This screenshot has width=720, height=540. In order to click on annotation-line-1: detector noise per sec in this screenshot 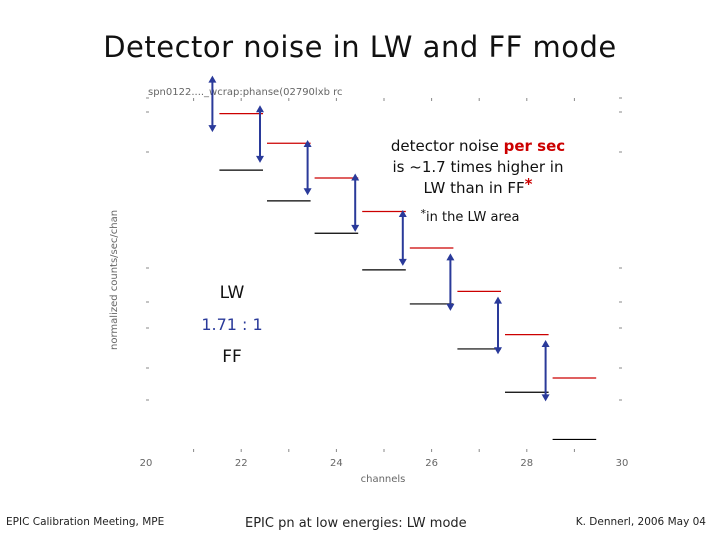, I will do `click(478, 146)`.